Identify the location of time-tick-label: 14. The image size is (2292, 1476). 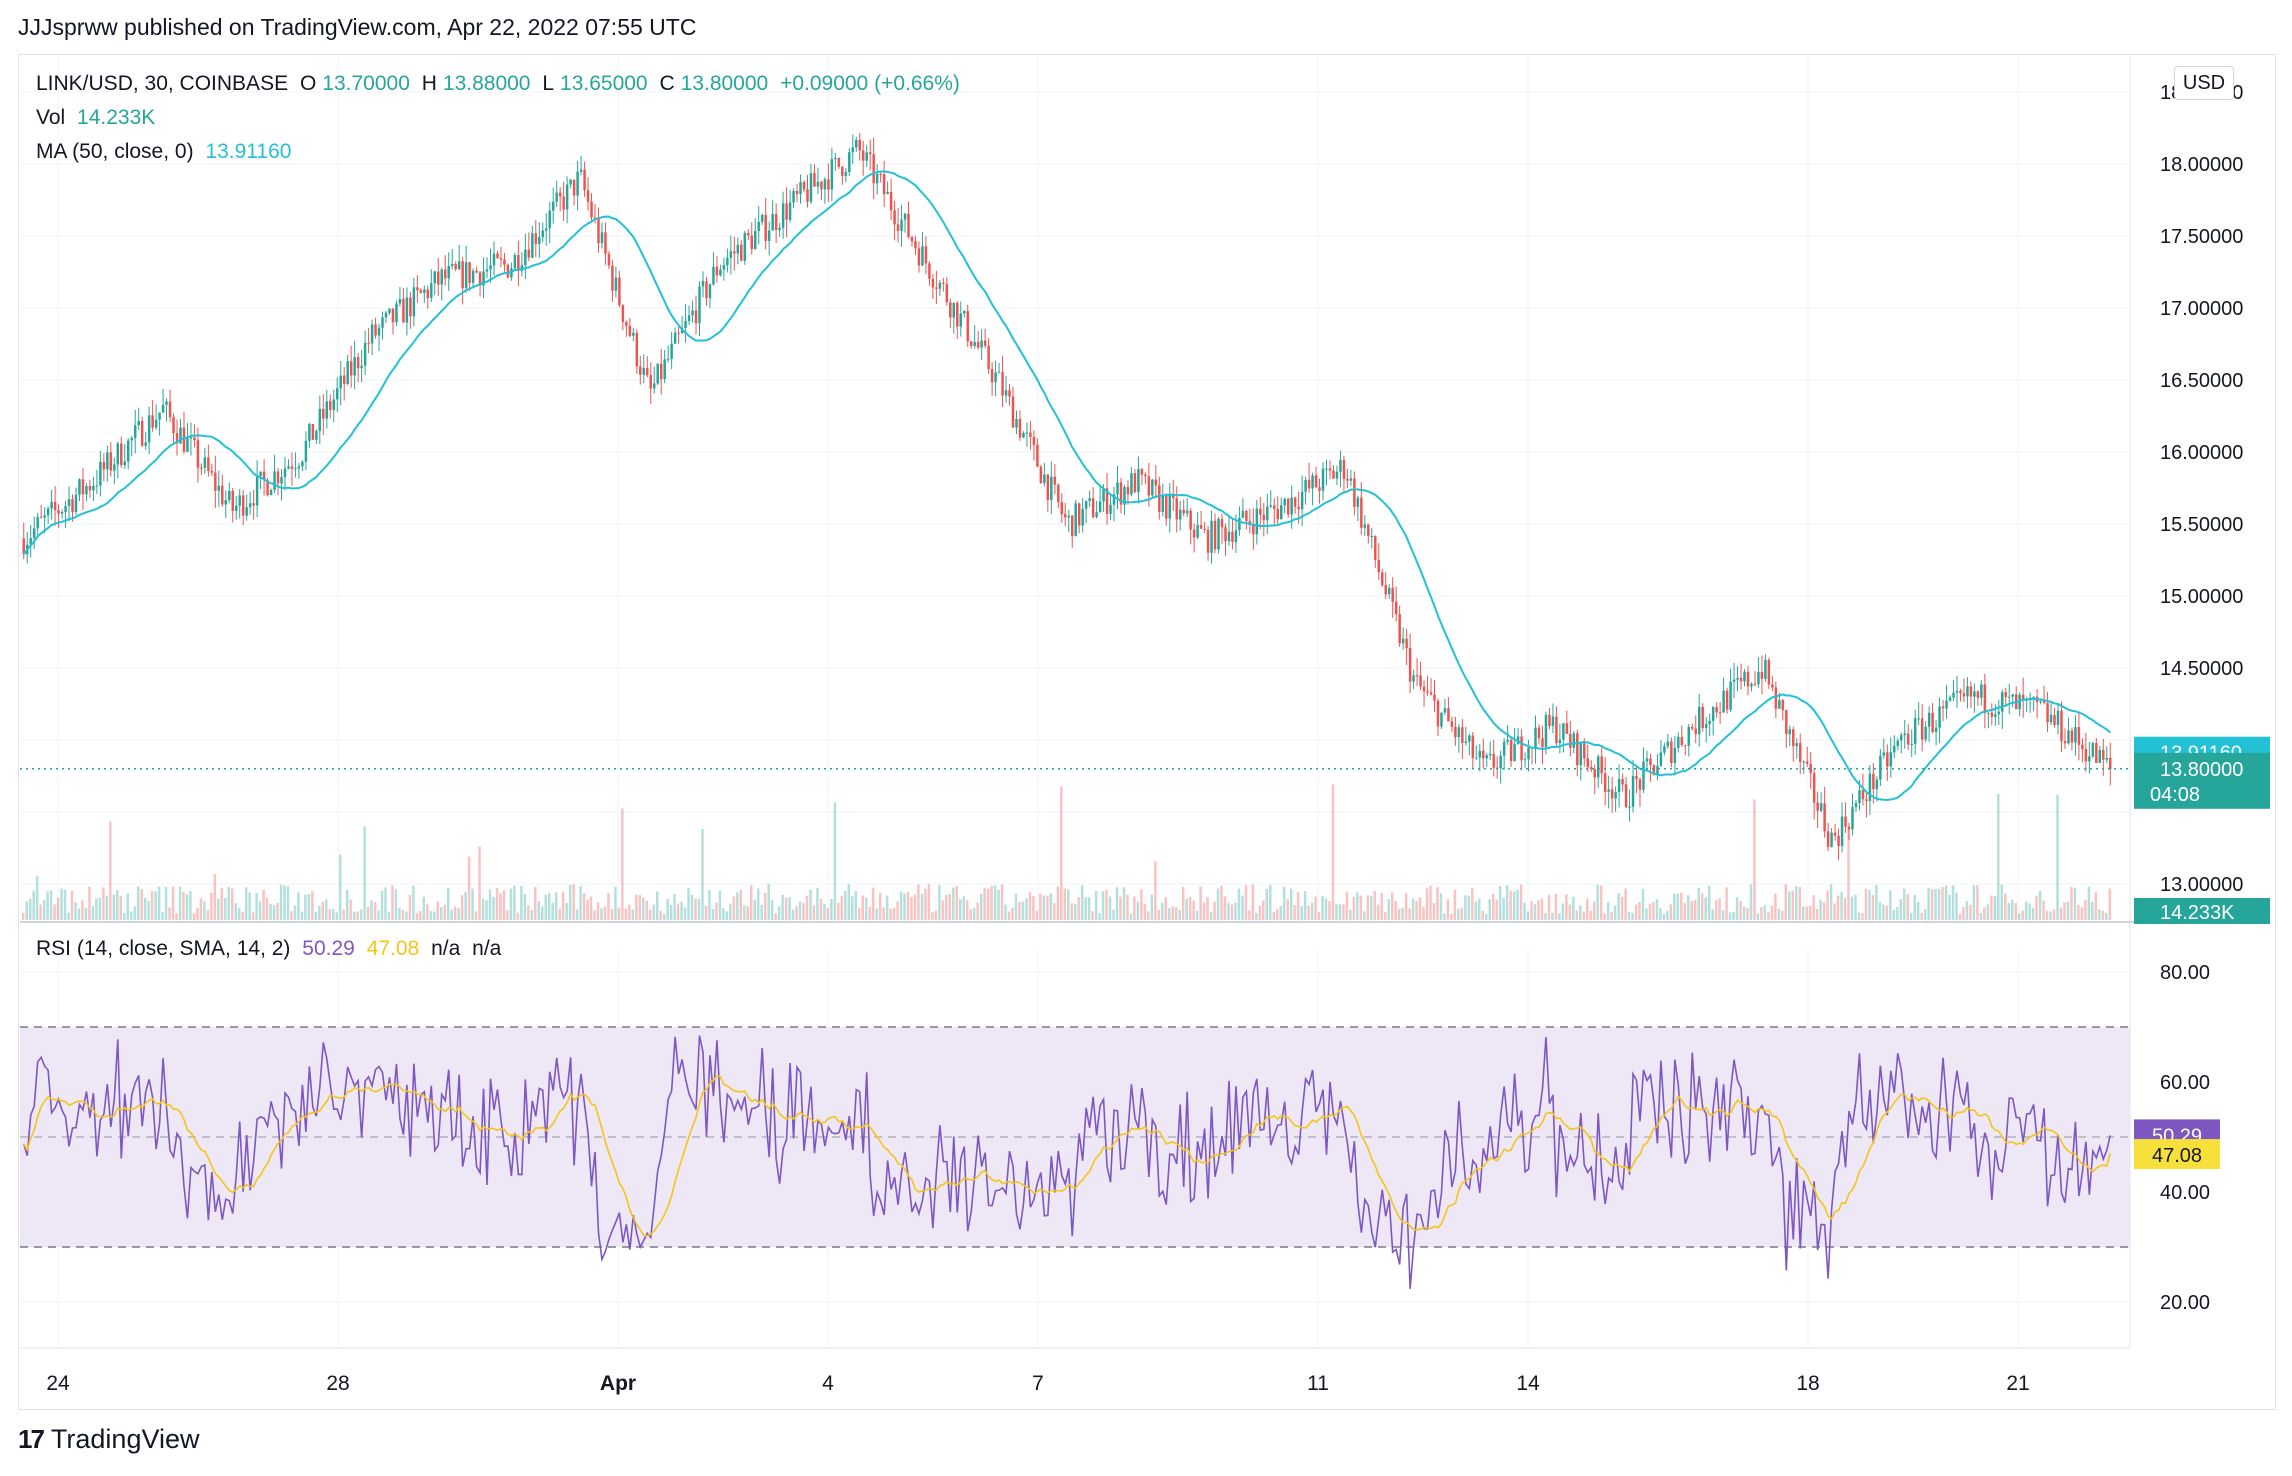
(1528, 1383).